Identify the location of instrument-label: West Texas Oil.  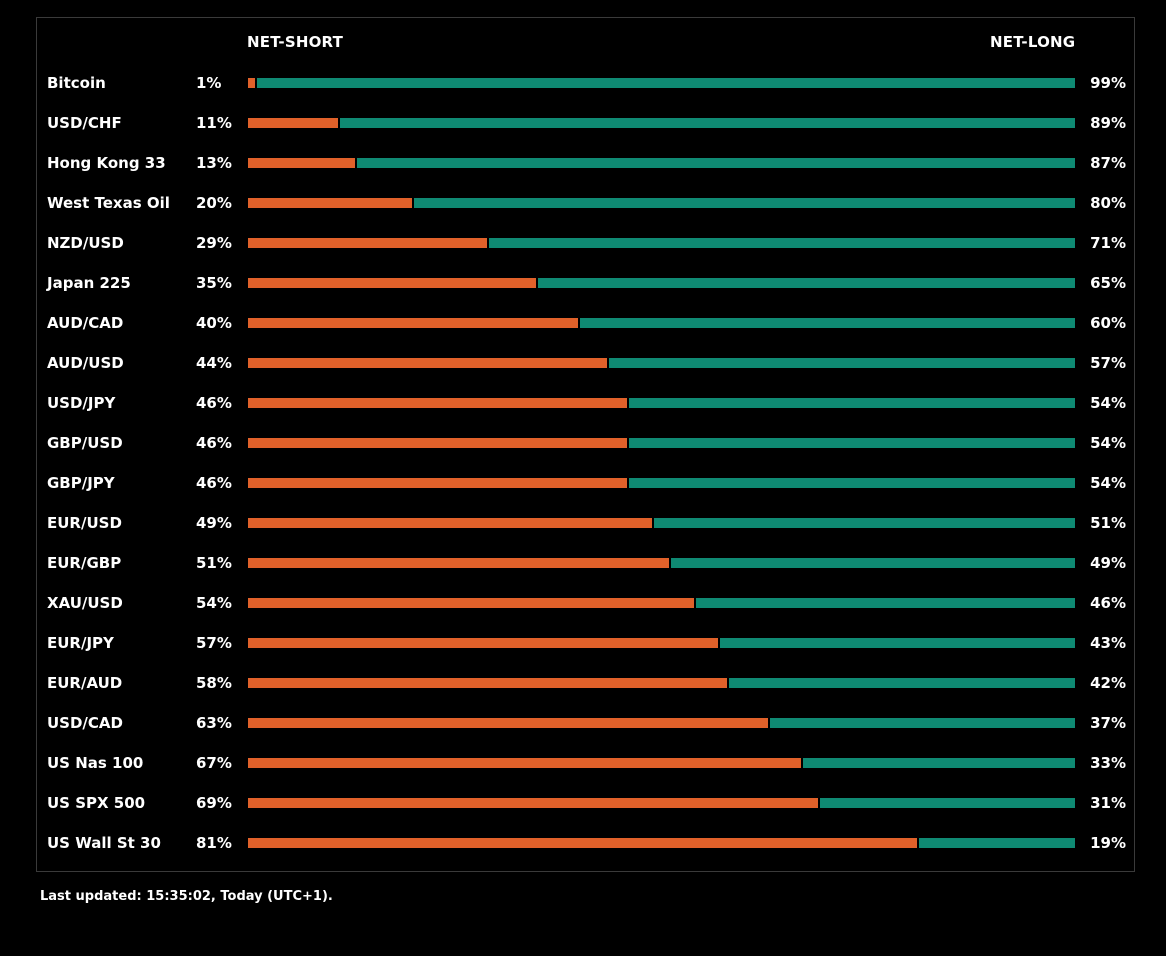
(108, 203).